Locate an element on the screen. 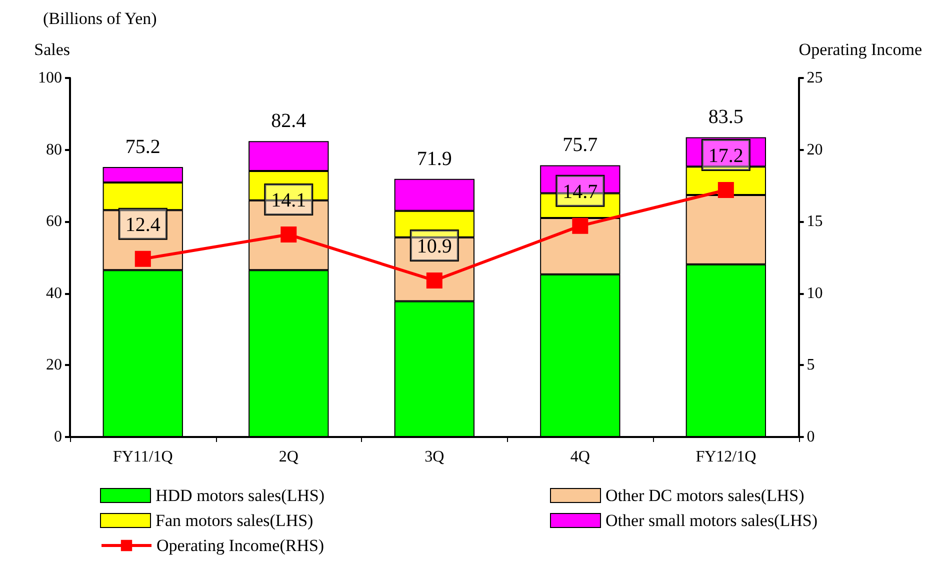 The image size is (925, 566). y2-tick-label: 5 is located at coordinates (810, 365).